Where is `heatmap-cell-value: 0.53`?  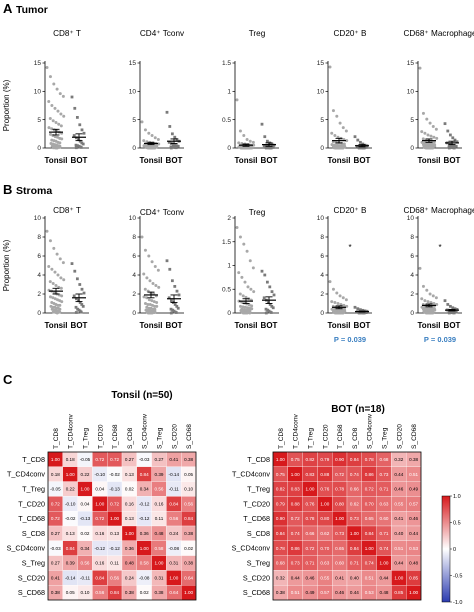 heatmap-cell-value: 0.53 is located at coordinates (413, 548).